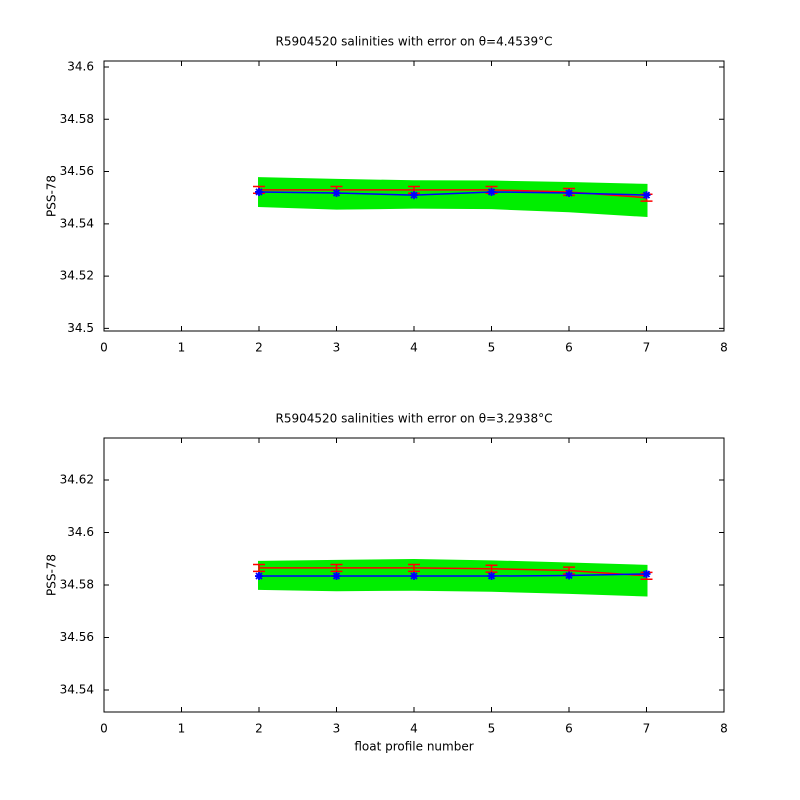  I want to click on y-tick-label: 34.52, so click(77, 276).